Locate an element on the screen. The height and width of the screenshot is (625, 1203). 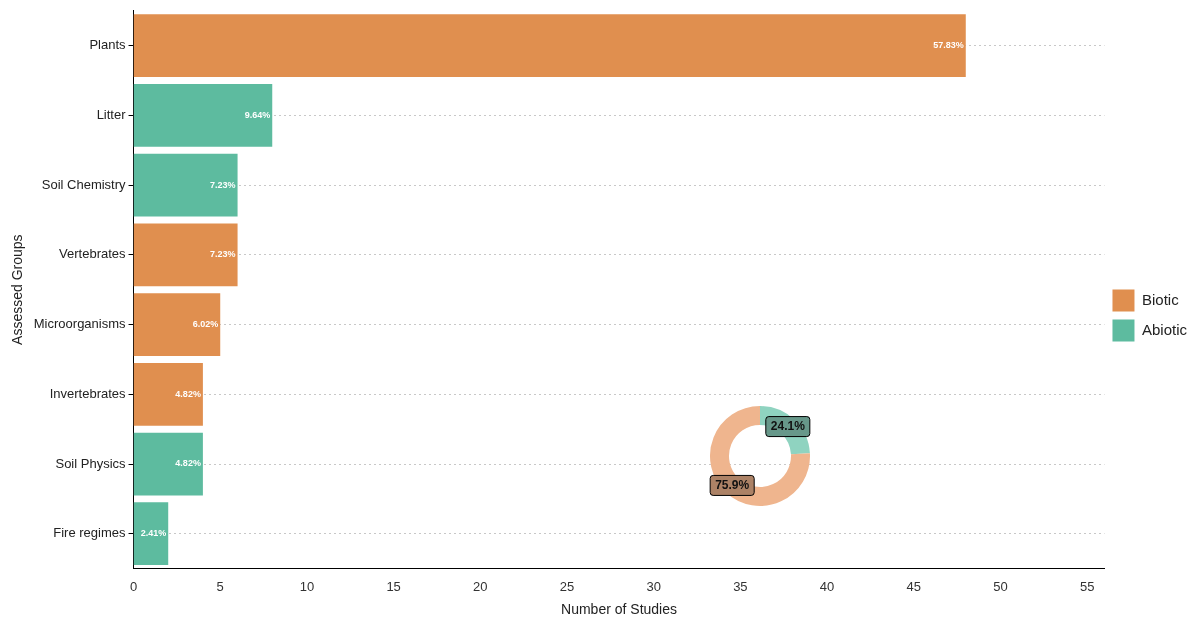
y-tick-label: Fire regimes is located at coordinates (90, 533).